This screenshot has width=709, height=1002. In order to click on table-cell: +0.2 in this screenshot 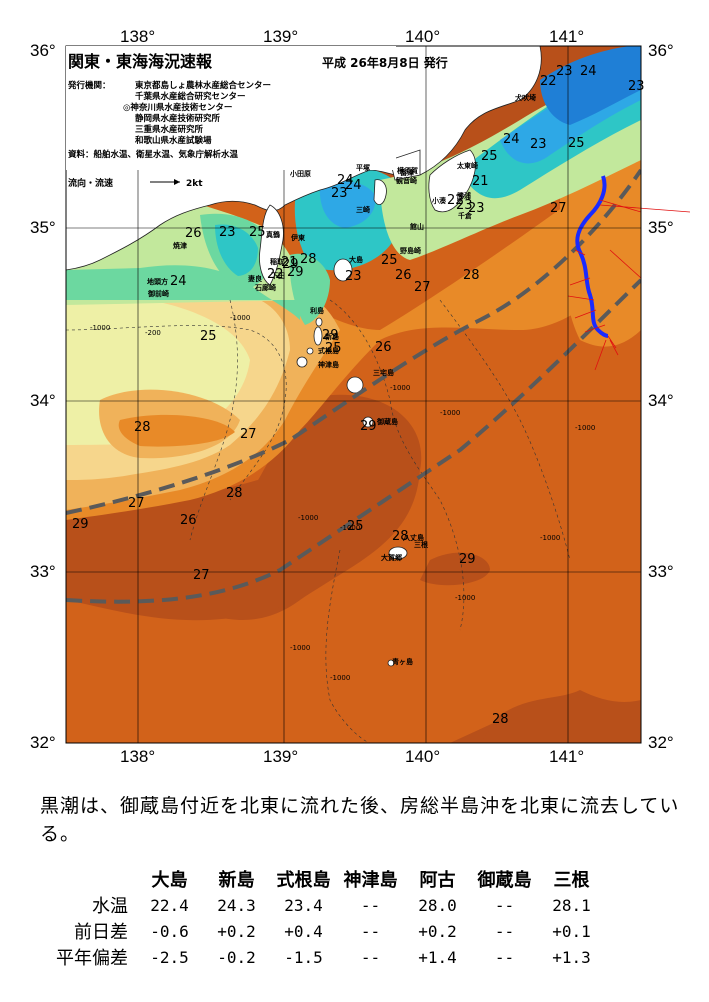, I will do `click(437, 931)`.